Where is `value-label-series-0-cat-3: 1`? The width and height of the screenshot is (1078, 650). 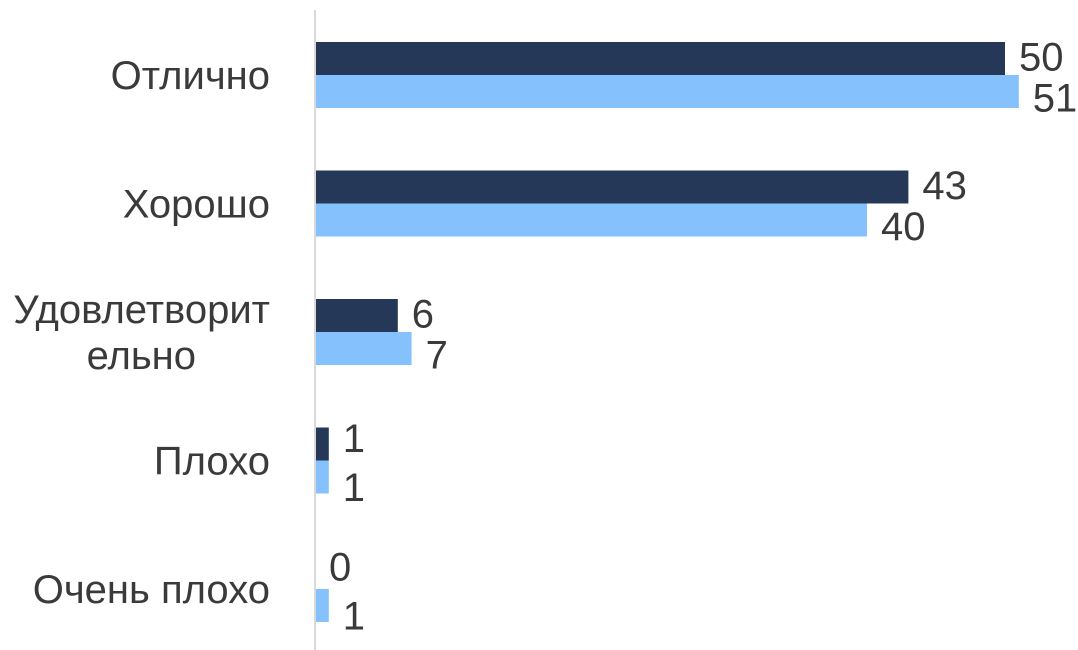 value-label-series-0-cat-3: 1 is located at coordinates (354, 439).